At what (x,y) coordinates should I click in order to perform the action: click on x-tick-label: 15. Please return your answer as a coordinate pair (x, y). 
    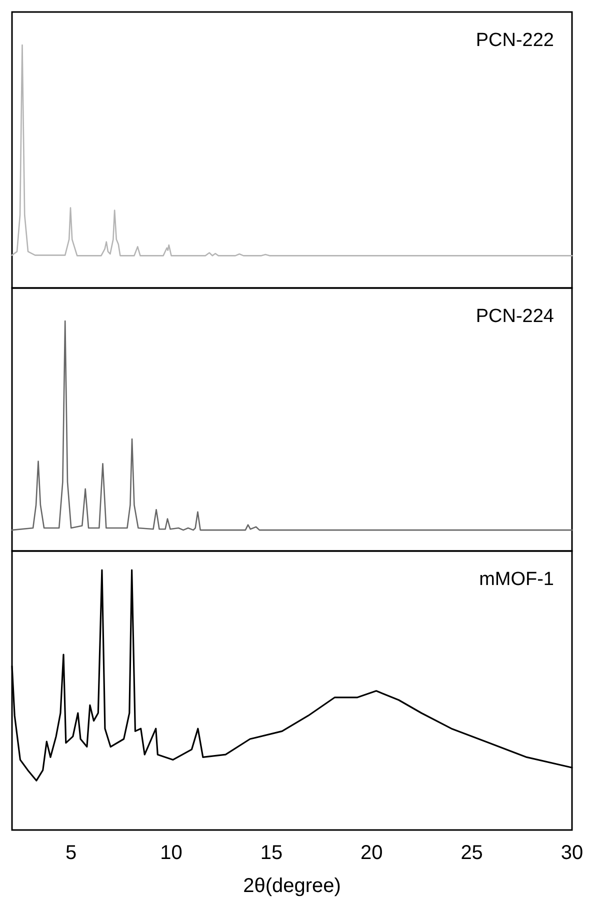
    Looking at the image, I should click on (271, 853).